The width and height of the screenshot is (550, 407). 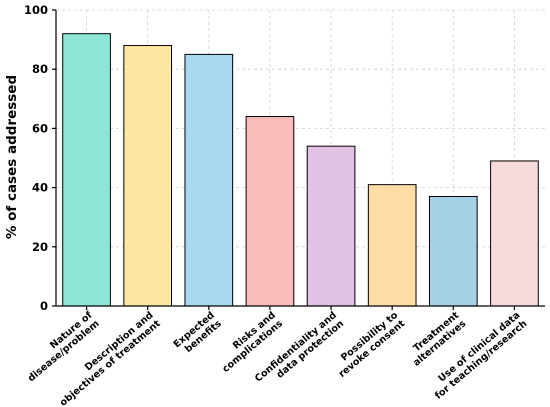 I want to click on y-tick-label: 40, so click(x=40, y=188).